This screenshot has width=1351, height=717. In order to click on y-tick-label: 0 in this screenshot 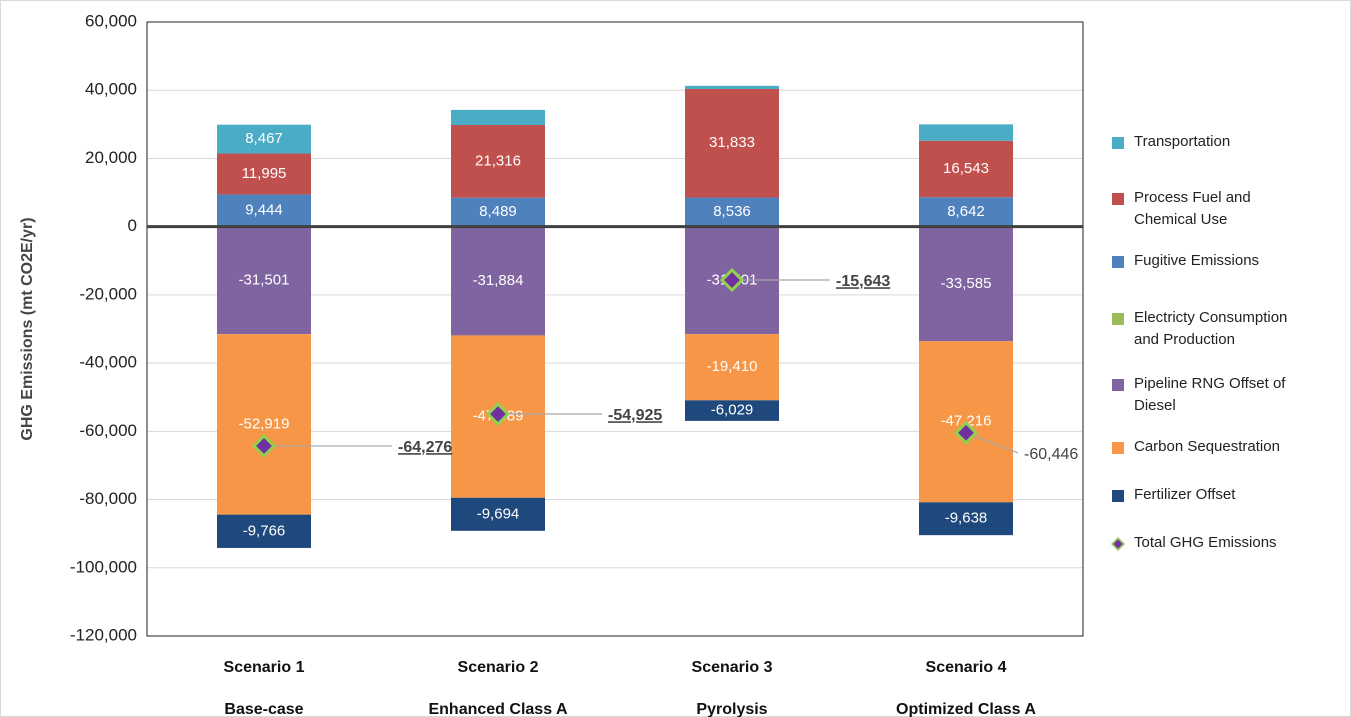, I will do `click(132, 225)`.